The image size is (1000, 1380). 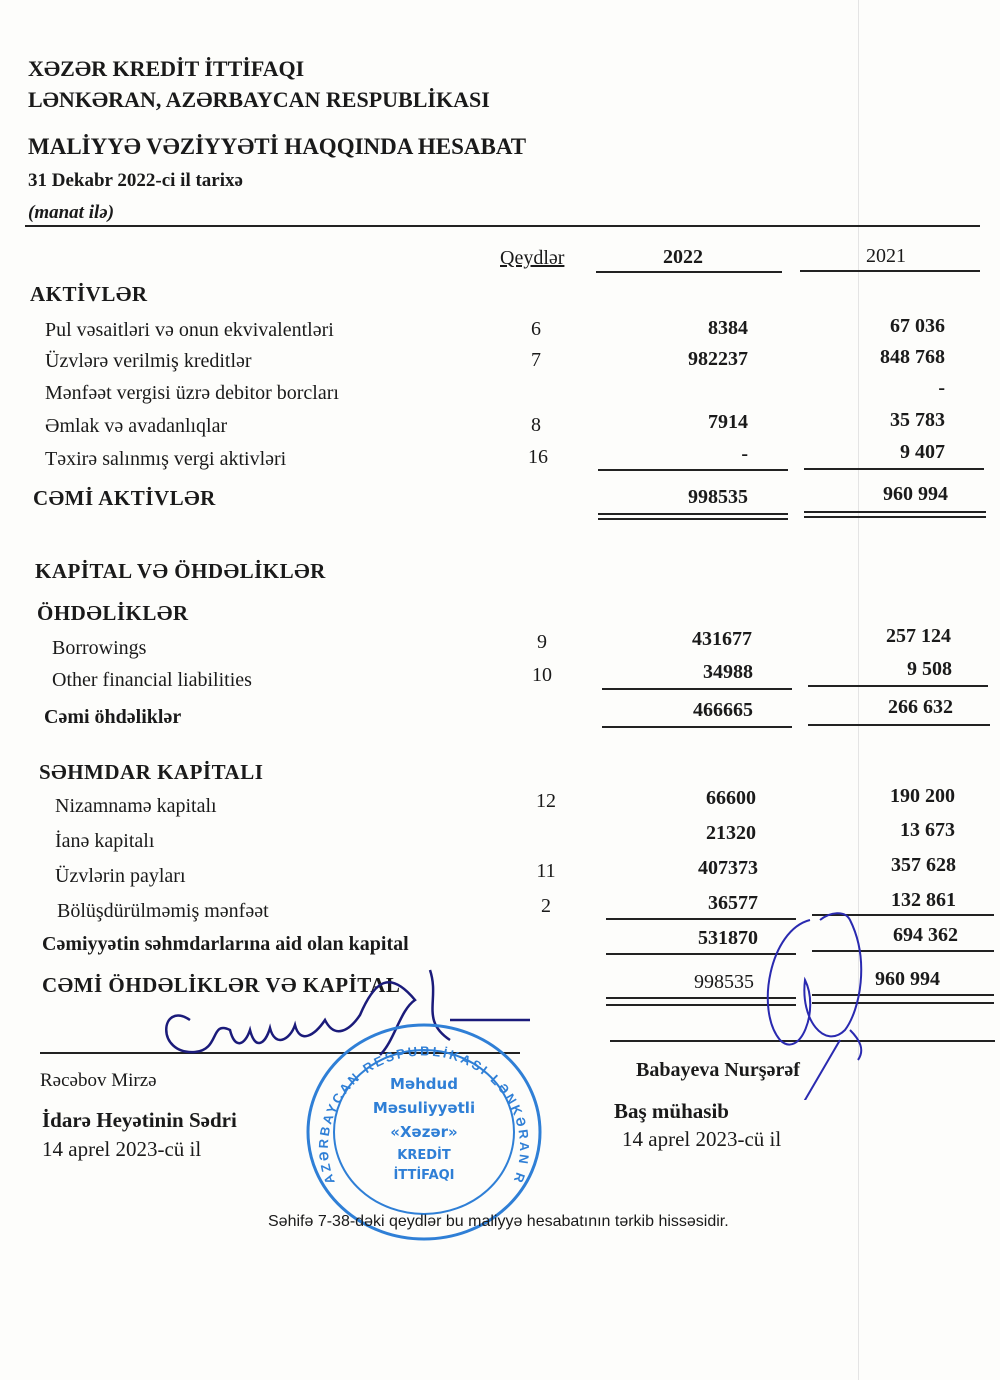 I want to click on row-2021: 67 036, so click(x=917, y=326).